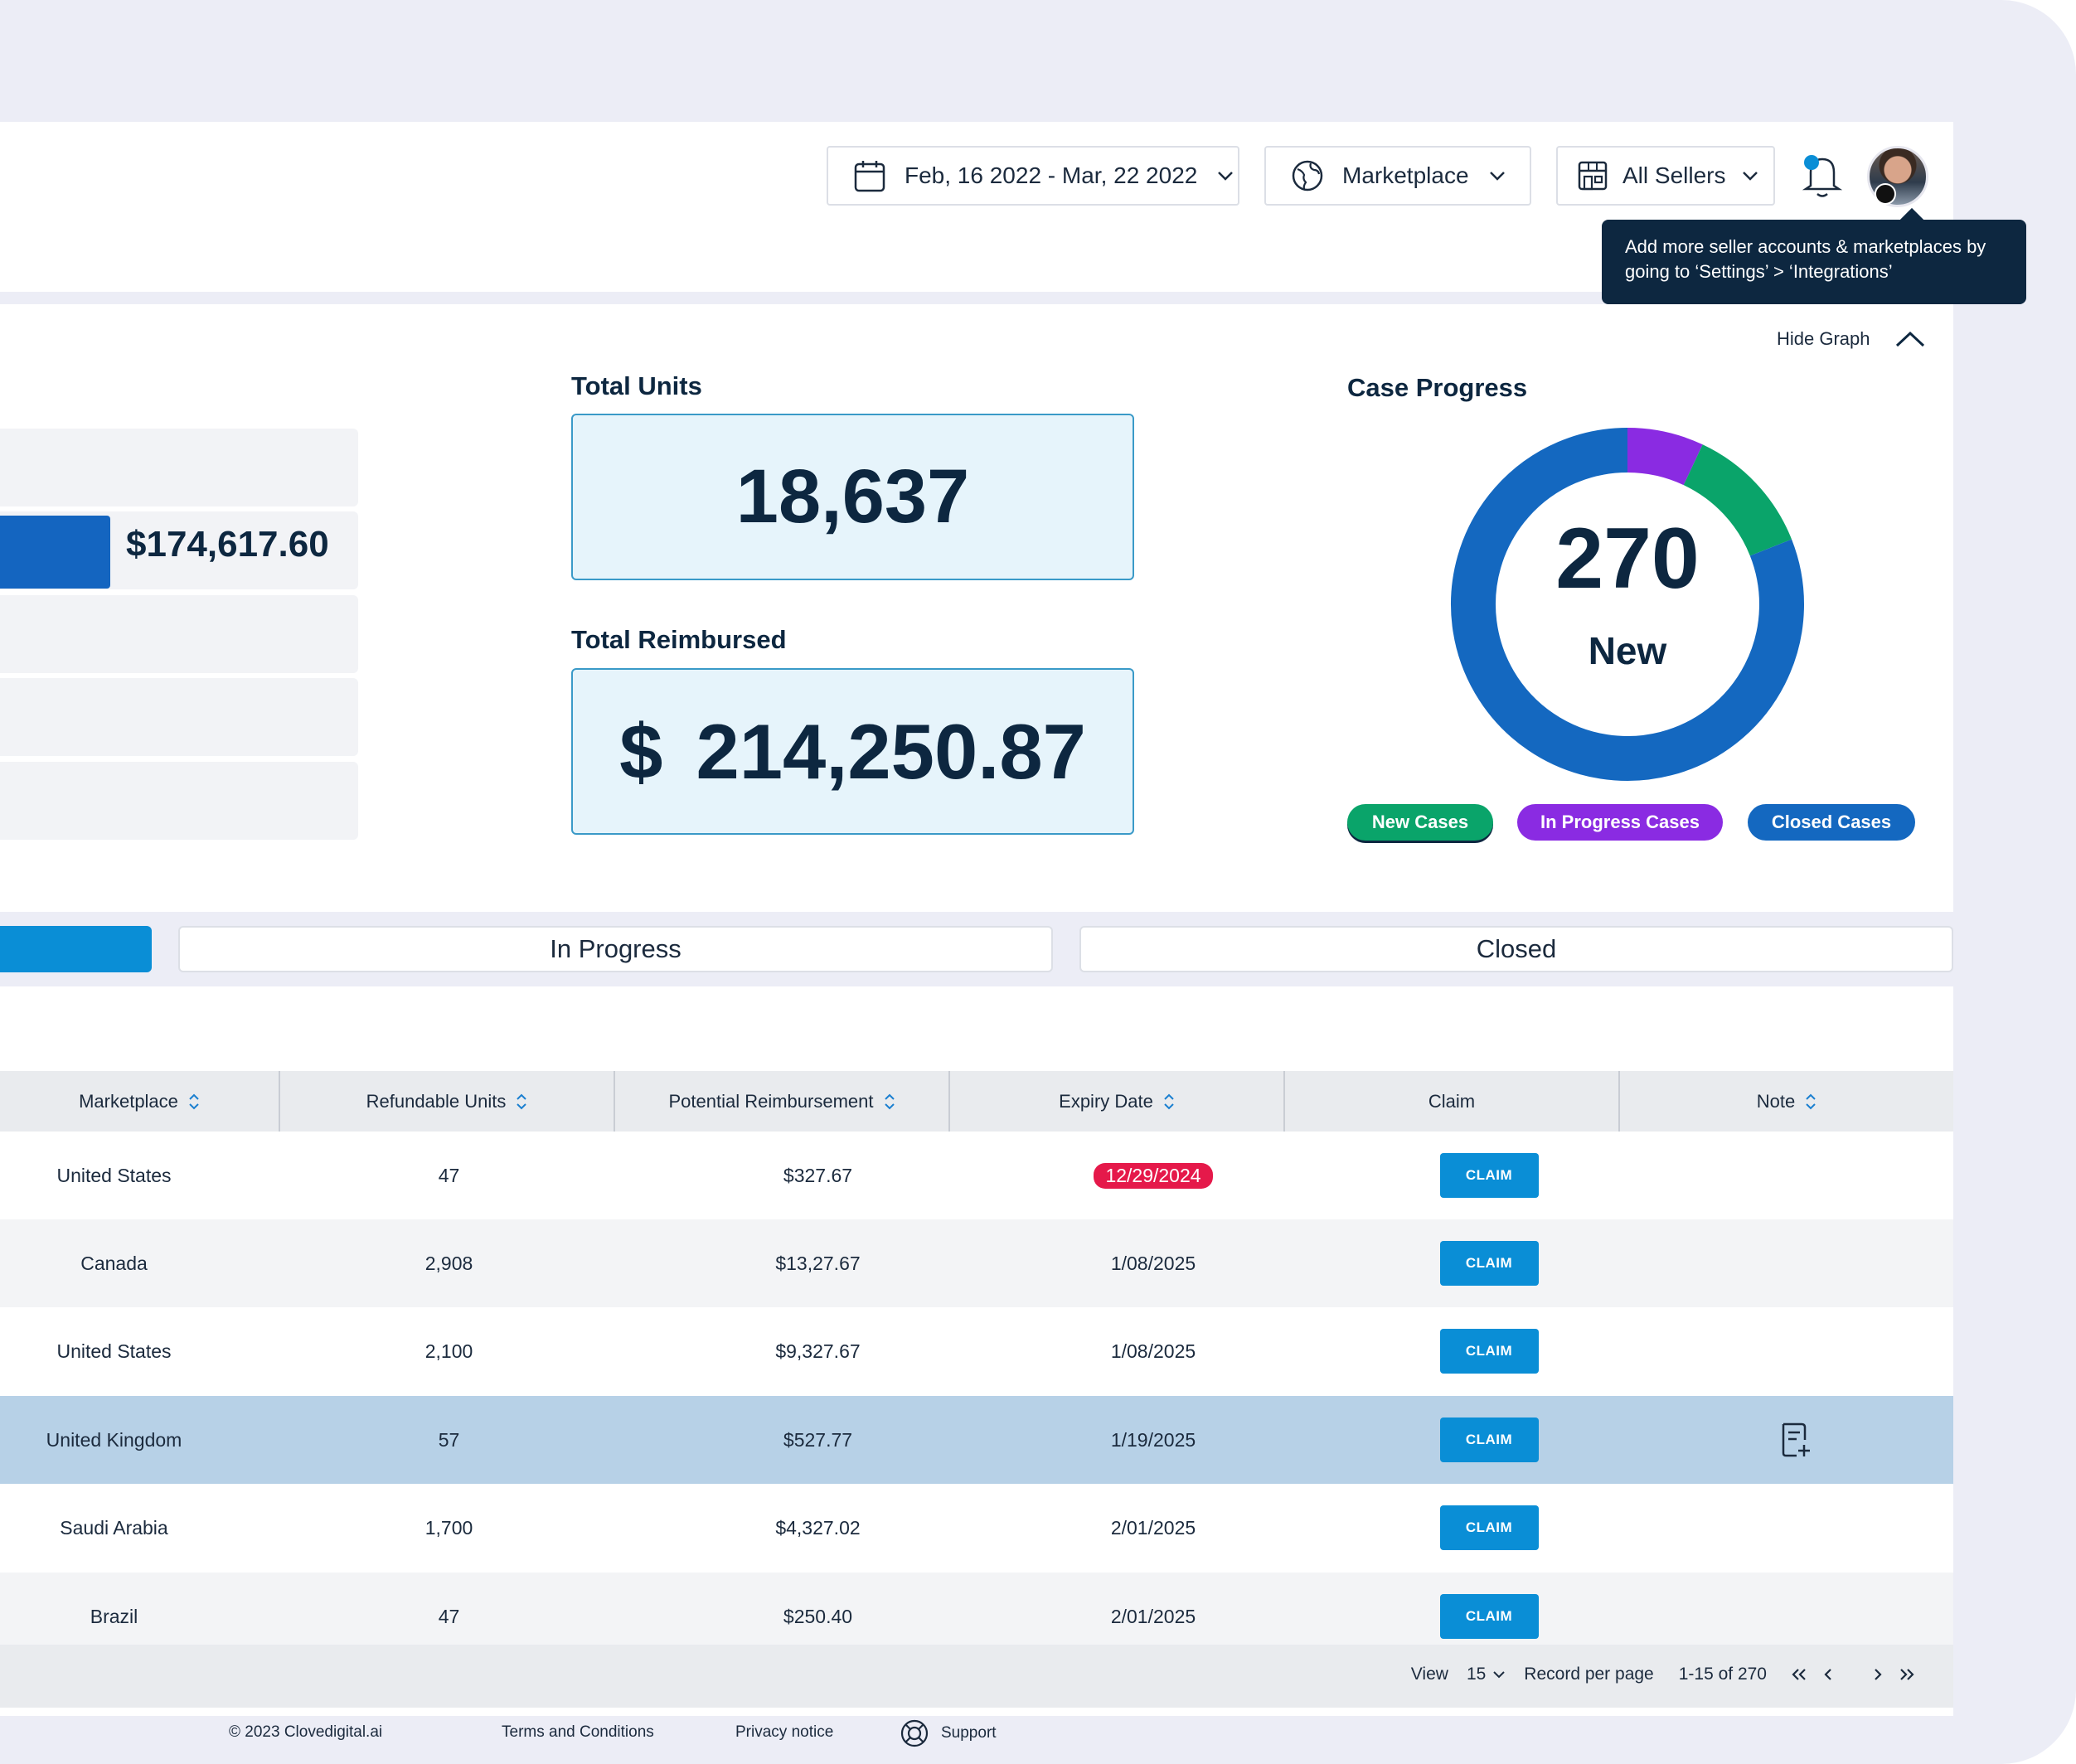  I want to click on legend-new-cases: New Cases, so click(1420, 822).